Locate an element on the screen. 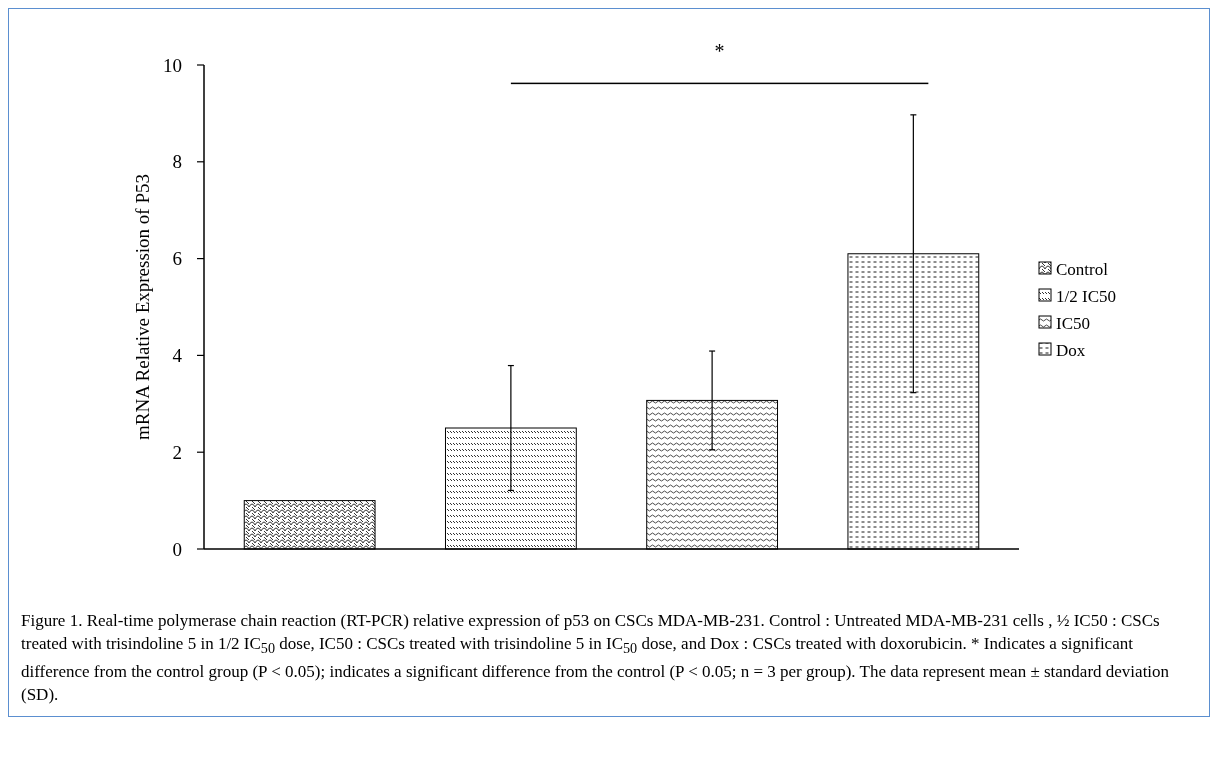 The width and height of the screenshot is (1230, 757). legend-label: Control is located at coordinates (1082, 269).